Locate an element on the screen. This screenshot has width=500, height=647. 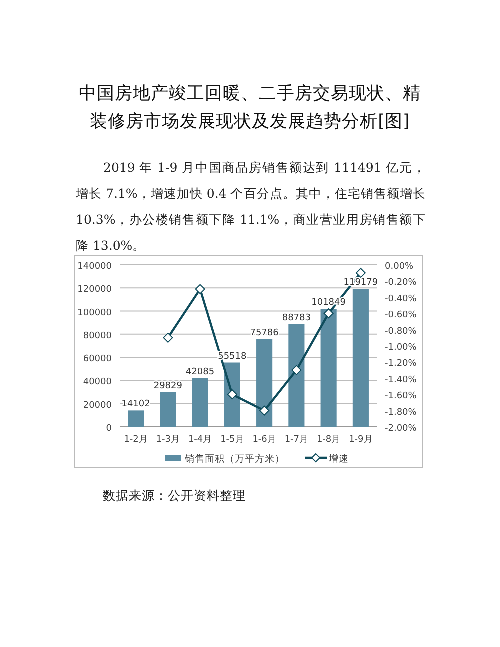
y2-tick-label: -0.80% is located at coordinates (401, 331).